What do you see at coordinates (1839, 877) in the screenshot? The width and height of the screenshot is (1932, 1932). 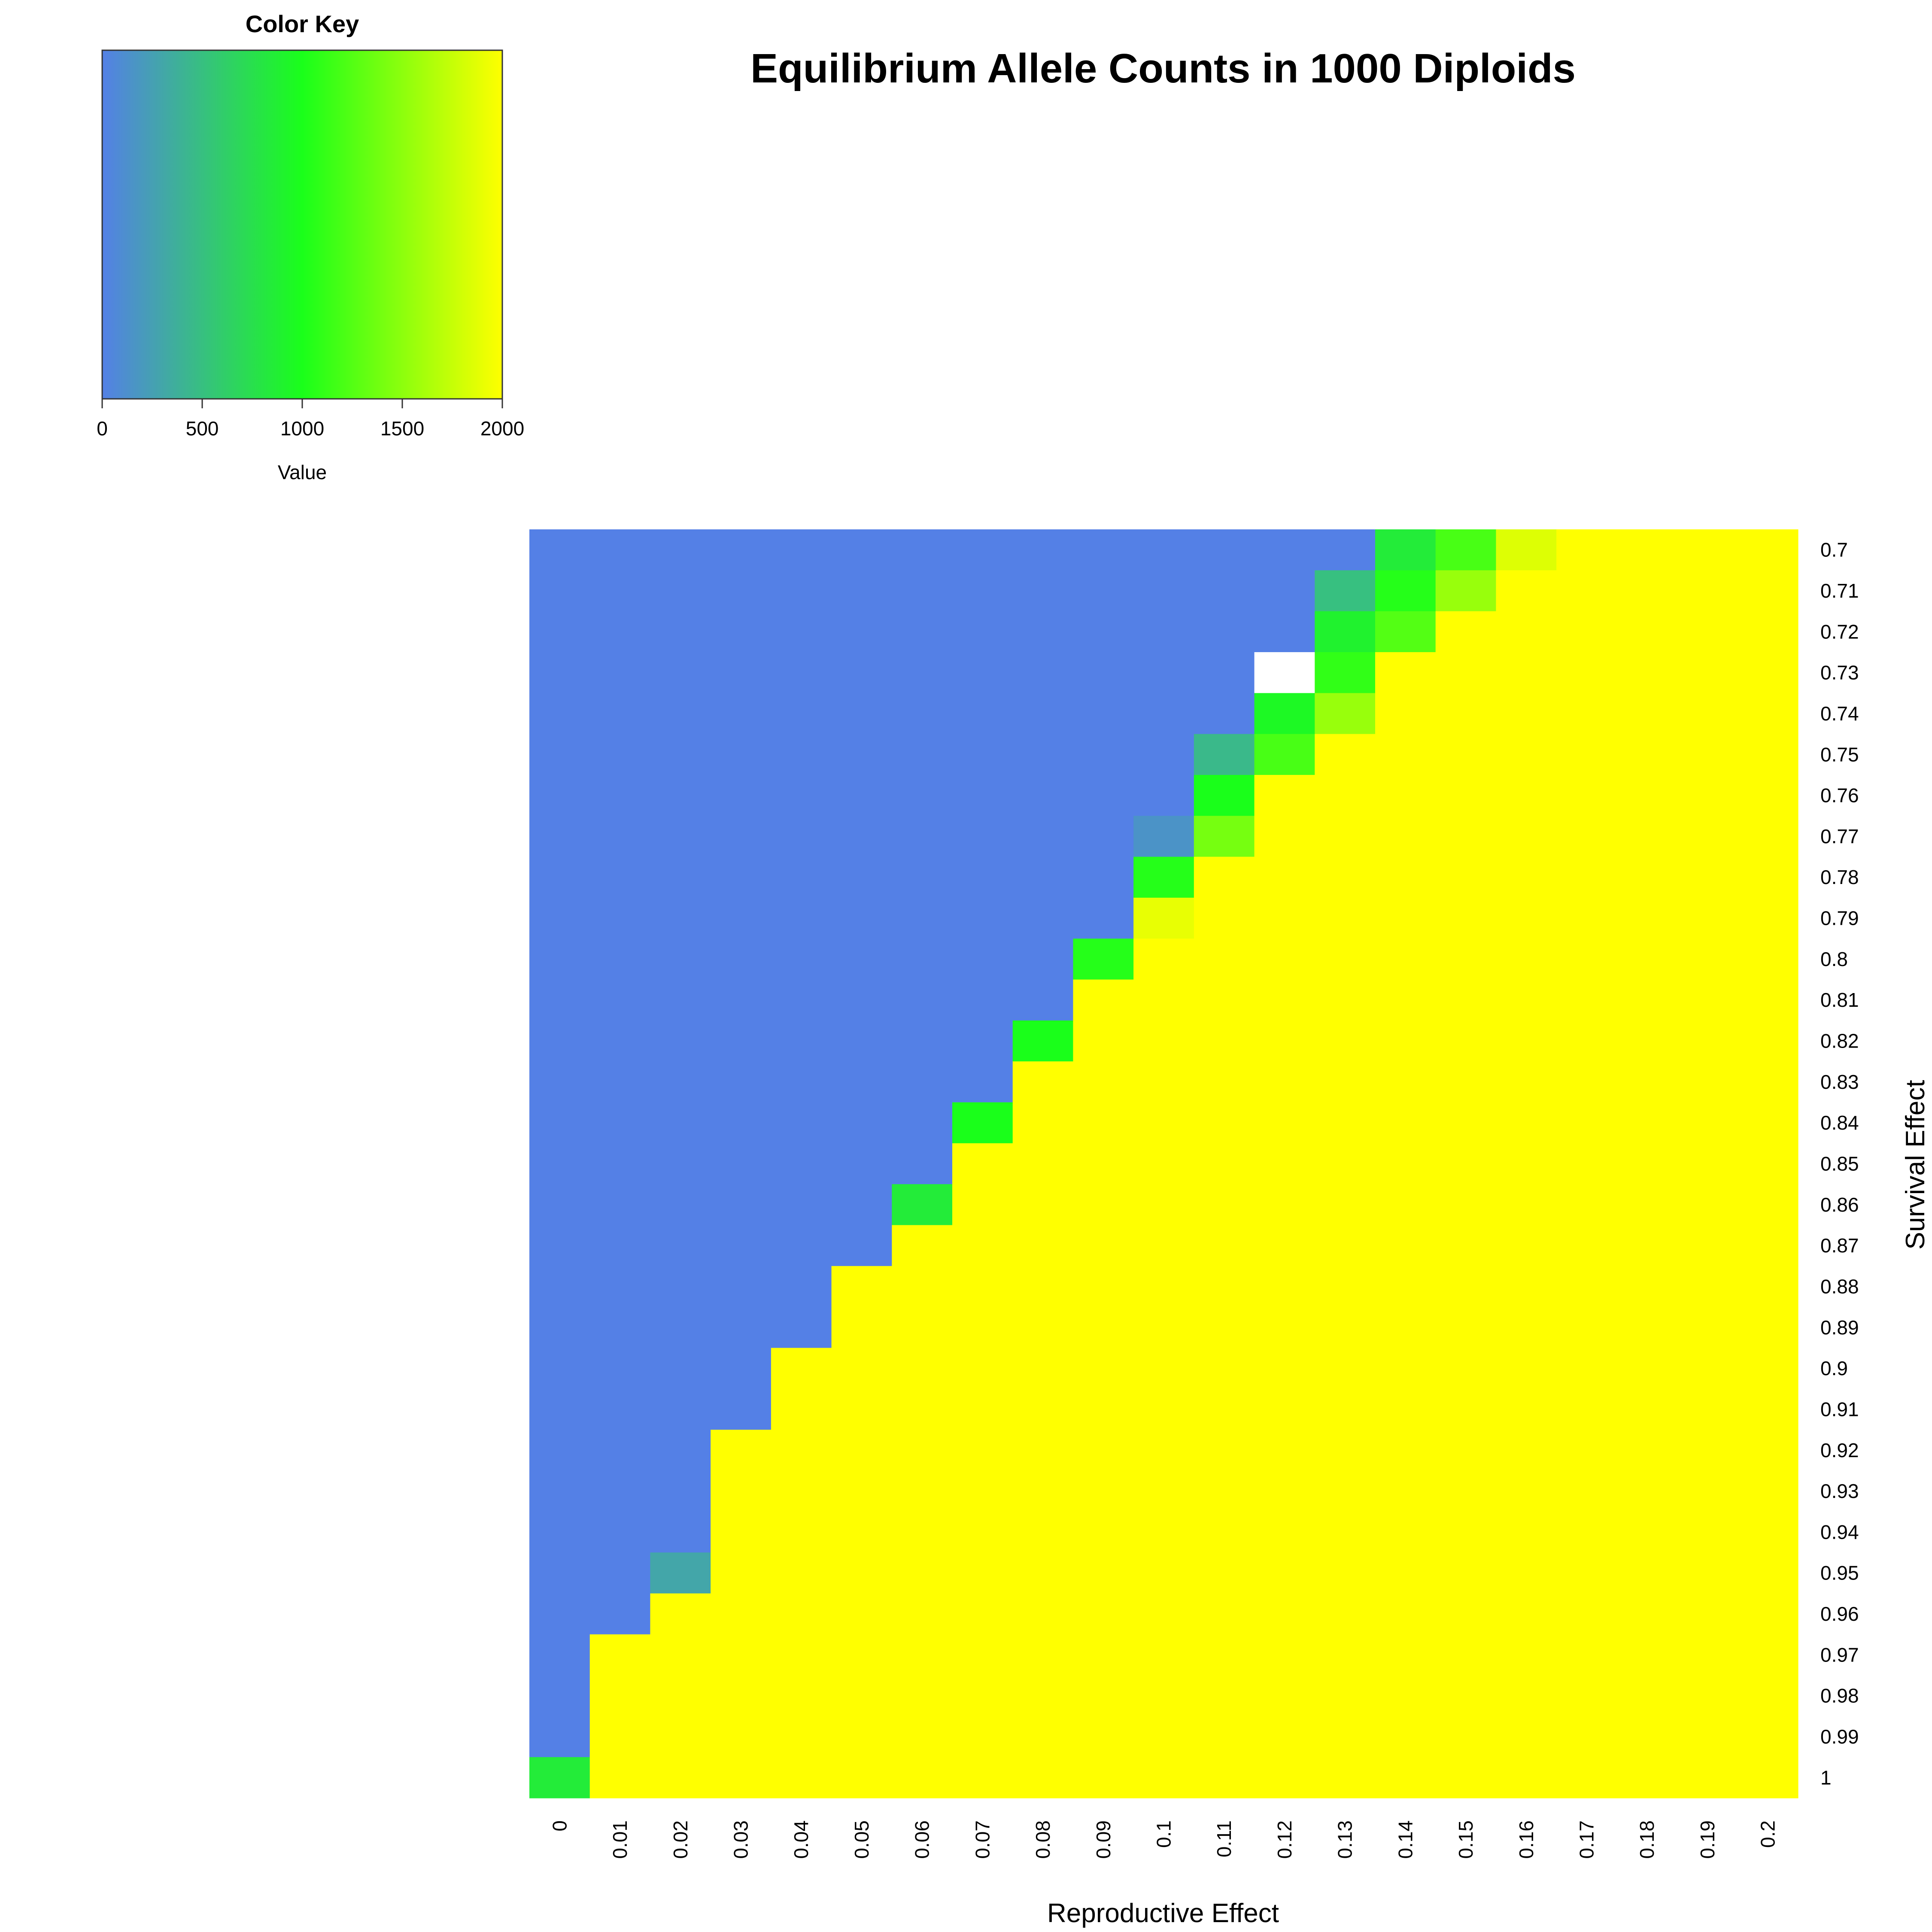 I see `y-tick-label: 0.78` at bounding box center [1839, 877].